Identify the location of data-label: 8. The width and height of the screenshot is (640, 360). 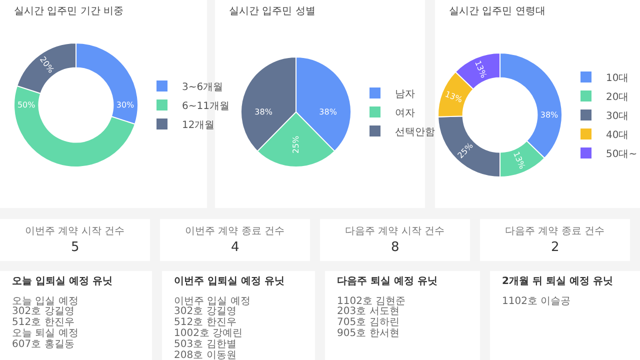
(395, 247).